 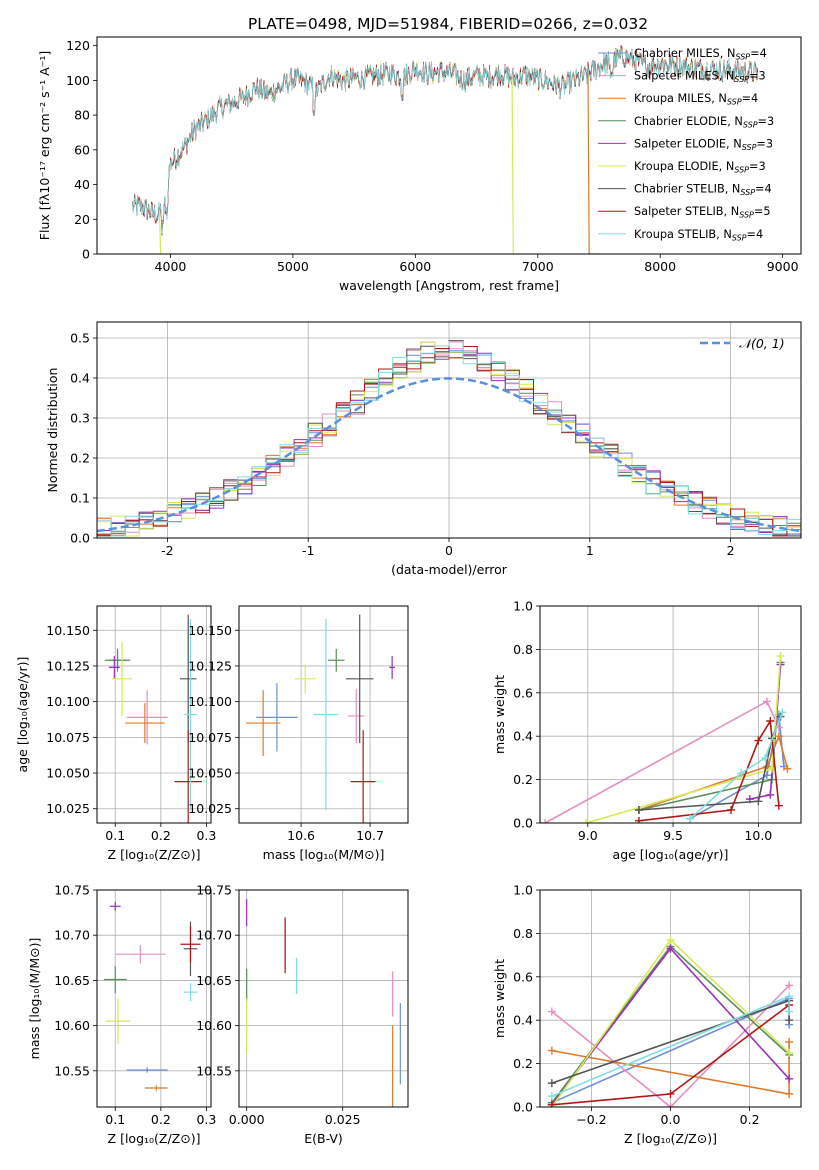 I want to click on y-tick-label: 10.125, so click(x=68, y=665).